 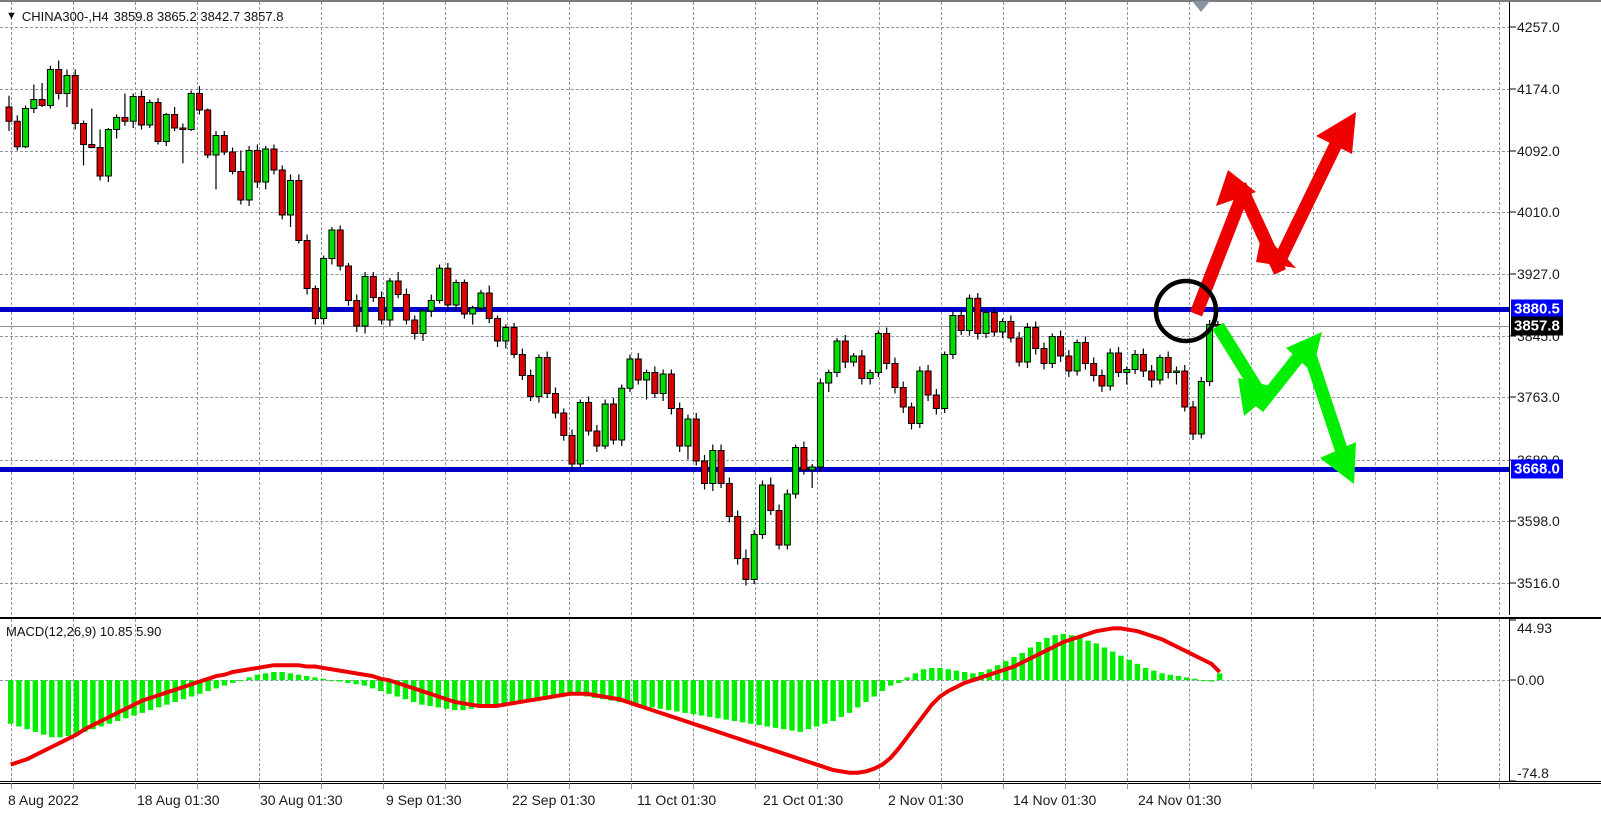 I want to click on top-triangle-marker, so click(x=1201, y=6).